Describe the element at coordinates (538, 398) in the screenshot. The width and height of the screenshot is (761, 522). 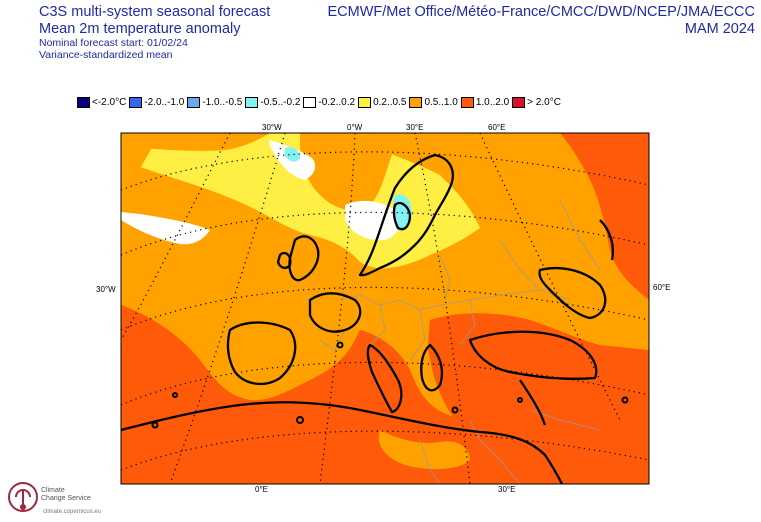
I see `field-red-balkans` at that location.